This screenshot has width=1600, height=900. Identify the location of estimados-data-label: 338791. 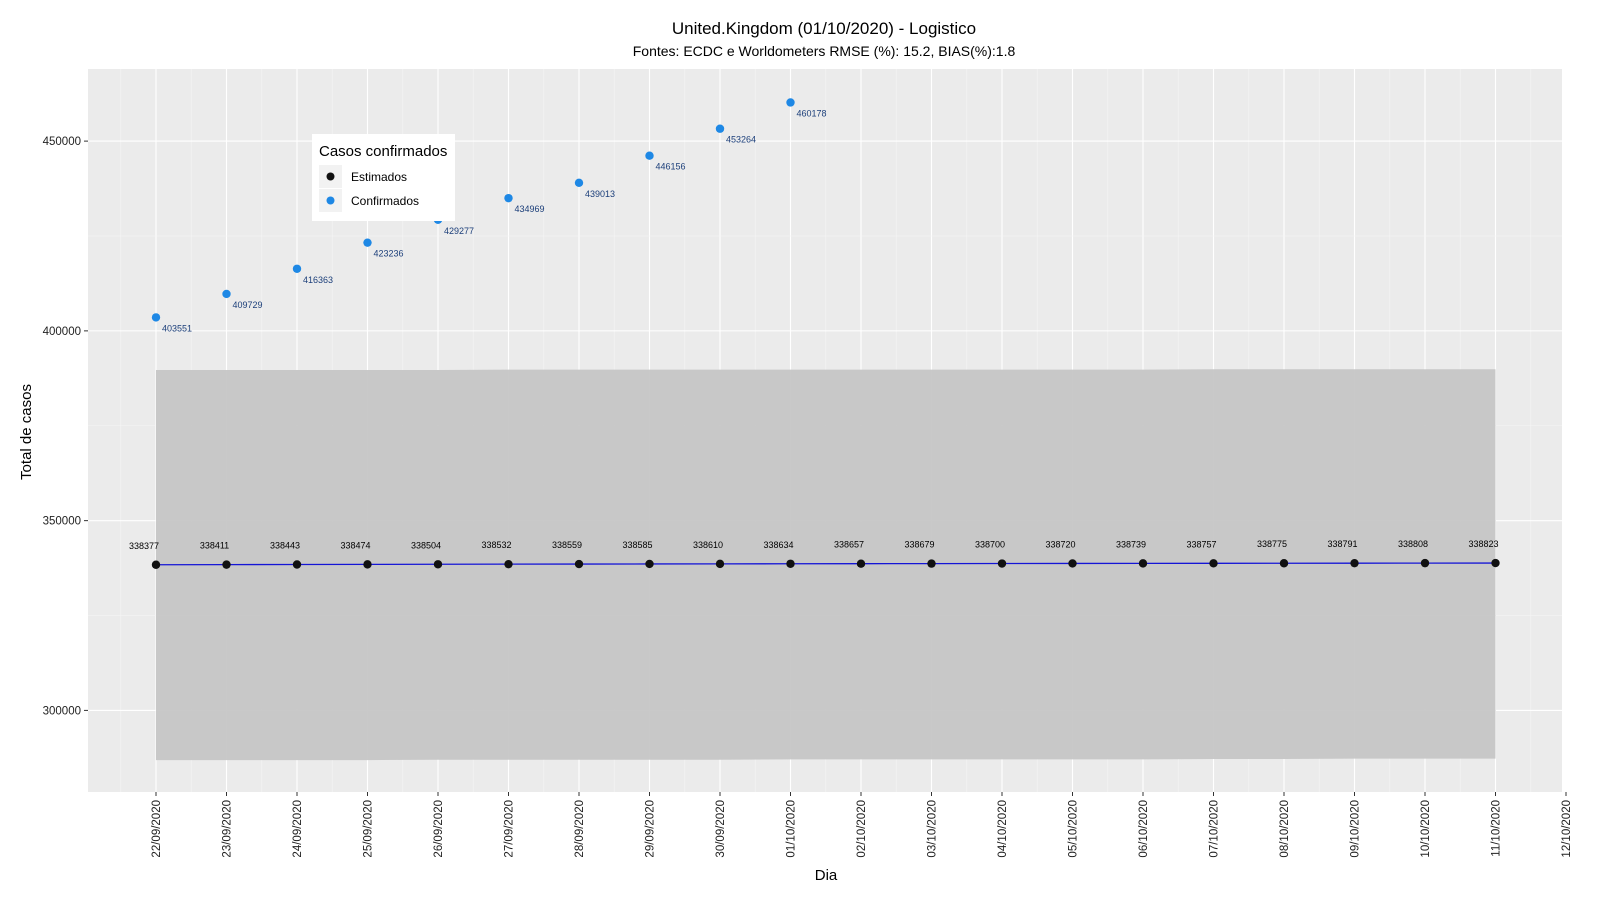
(1342, 544).